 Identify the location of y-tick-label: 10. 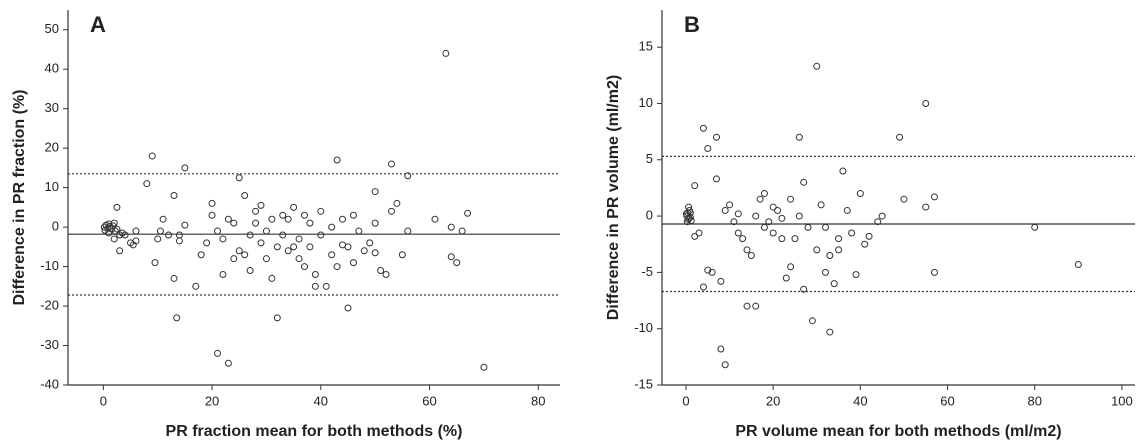
(52, 186).